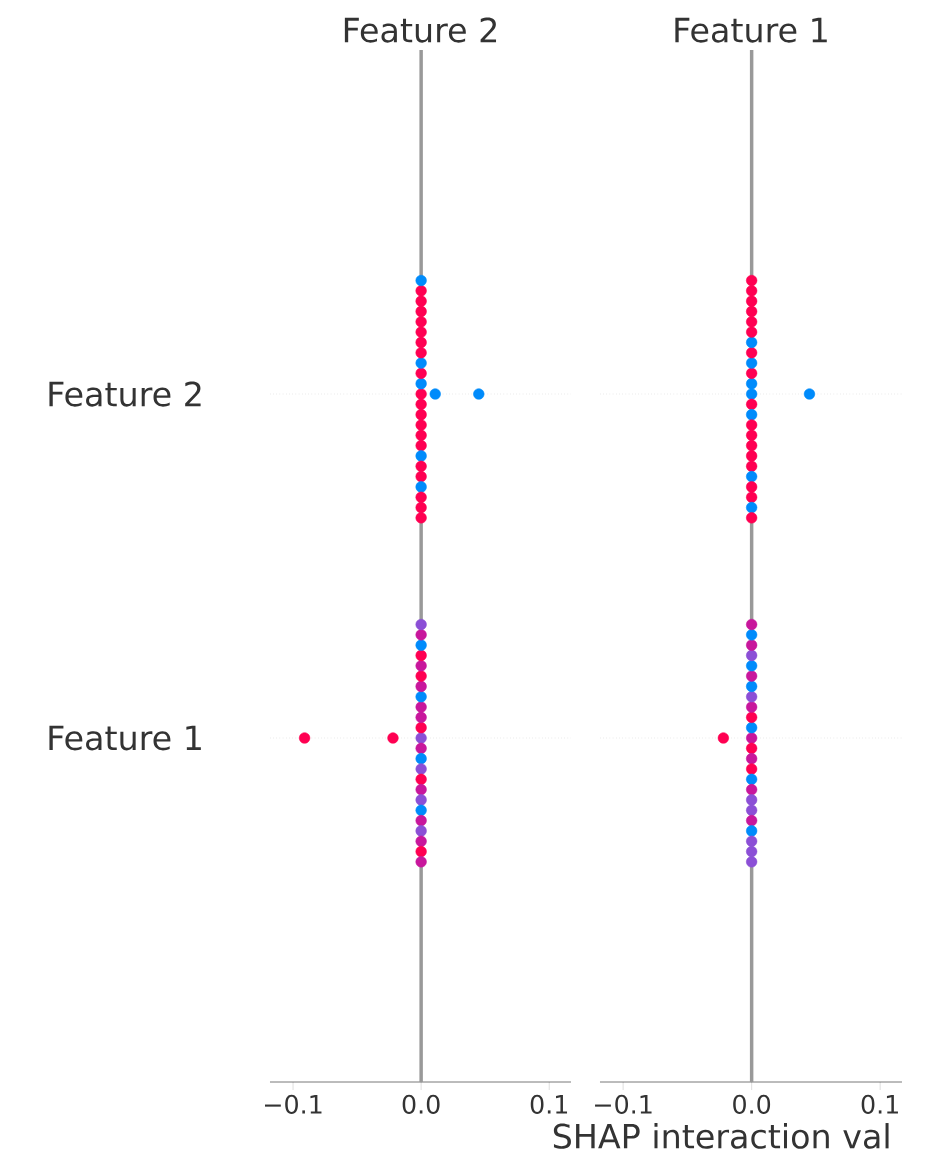 This screenshot has height=1164, width=927. What do you see at coordinates (721, 1136) in the screenshot?
I see `x-axis-title: SHAP interaction val` at bounding box center [721, 1136].